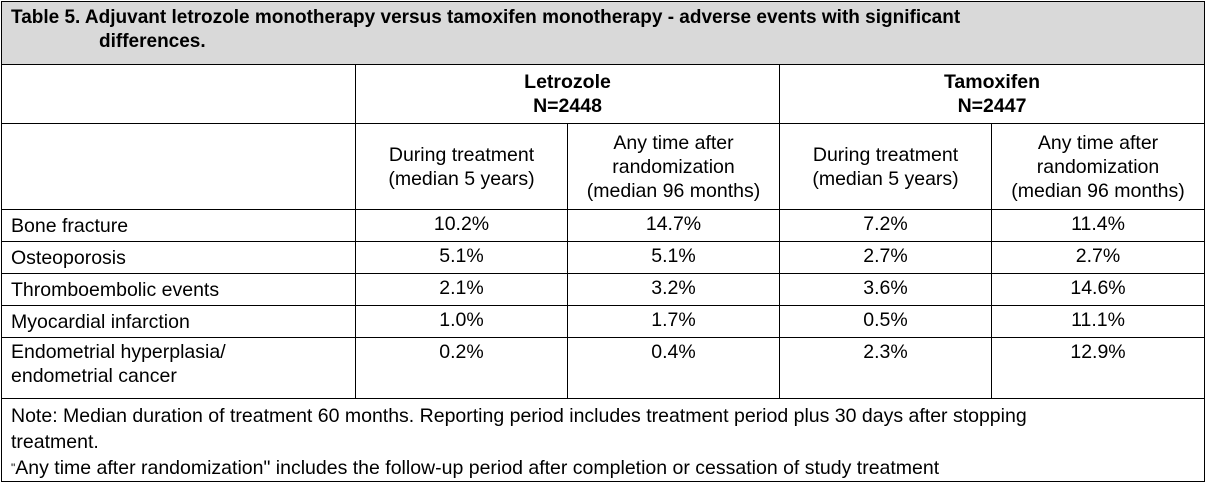  Describe the element at coordinates (885, 321) in the screenshot. I see `table-cell: 0.5%` at that location.